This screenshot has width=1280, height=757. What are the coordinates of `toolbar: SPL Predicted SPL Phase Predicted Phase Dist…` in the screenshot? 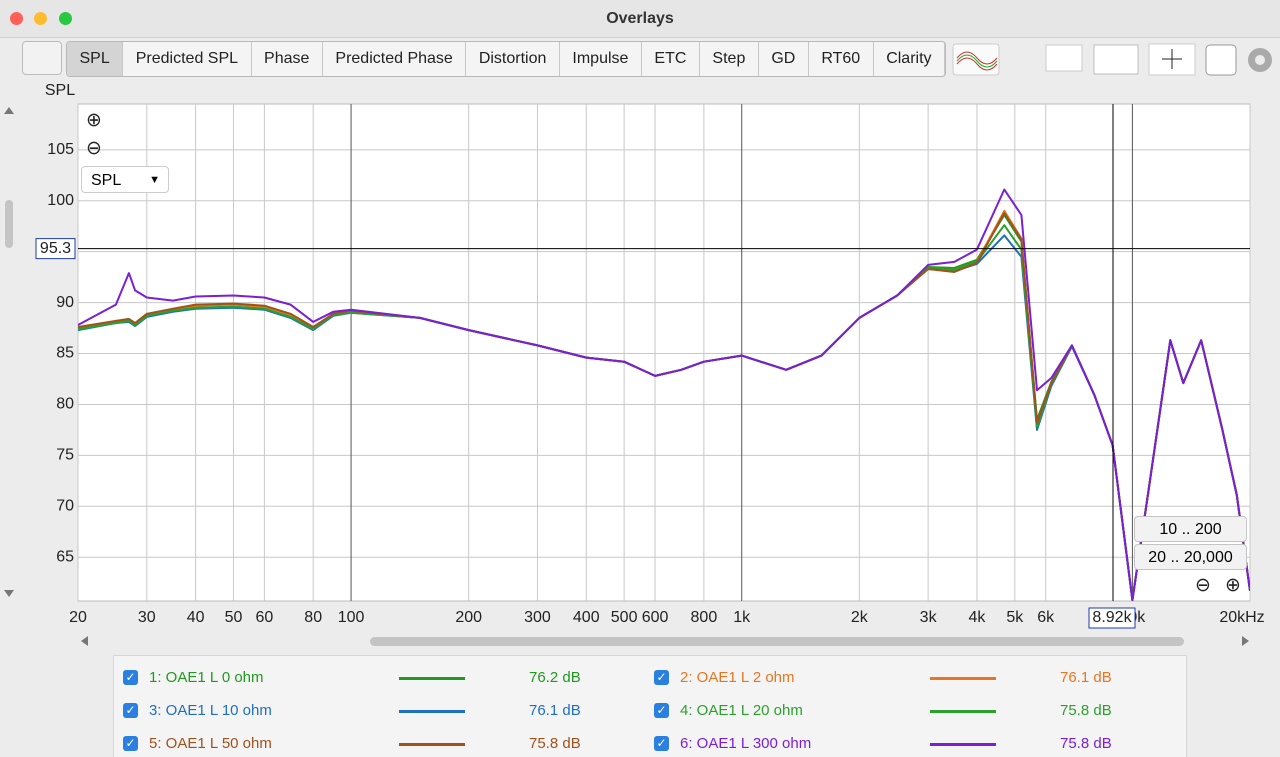 It's located at (484, 59).